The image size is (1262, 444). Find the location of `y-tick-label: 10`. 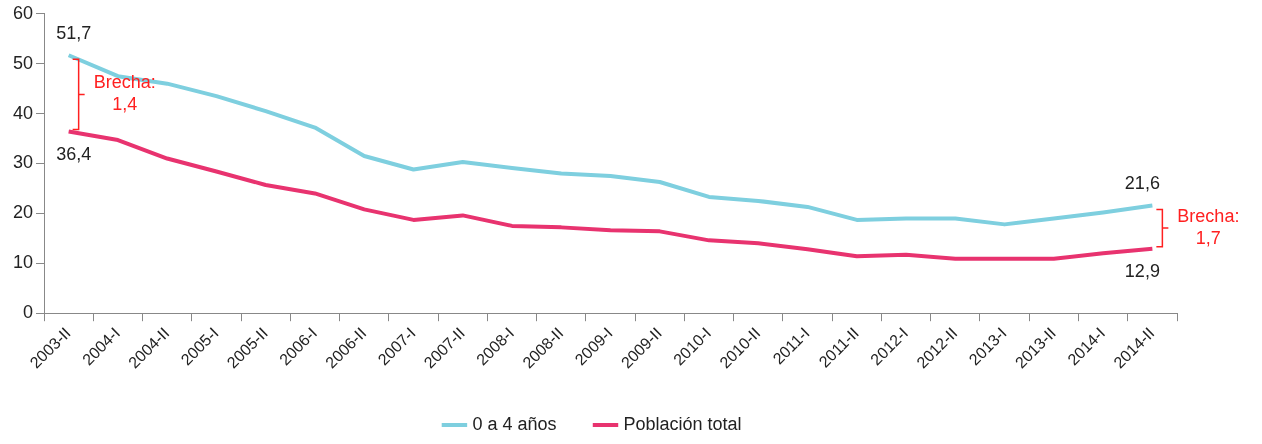

y-tick-label: 10 is located at coordinates (23, 262).